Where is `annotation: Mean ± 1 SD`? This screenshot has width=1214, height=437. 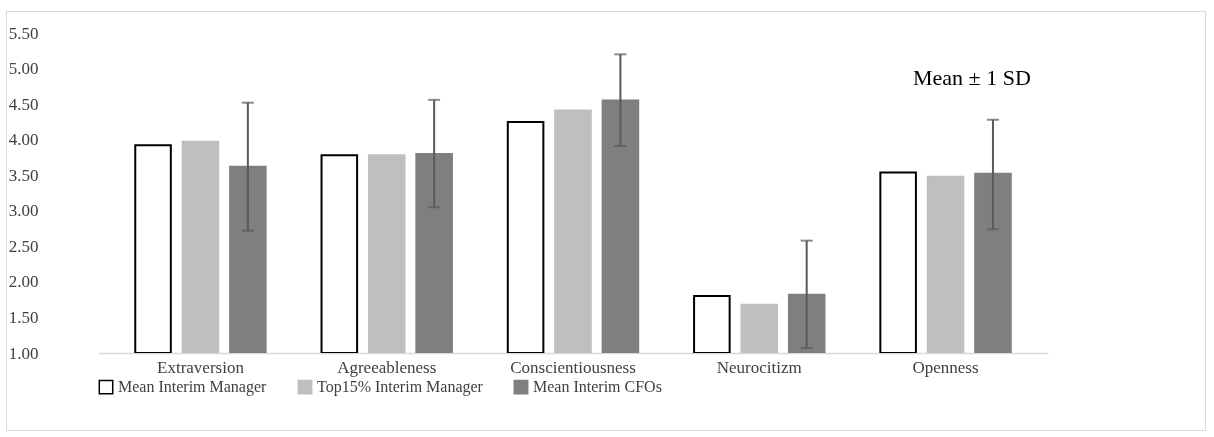 annotation: Mean ± 1 SD is located at coordinates (972, 77).